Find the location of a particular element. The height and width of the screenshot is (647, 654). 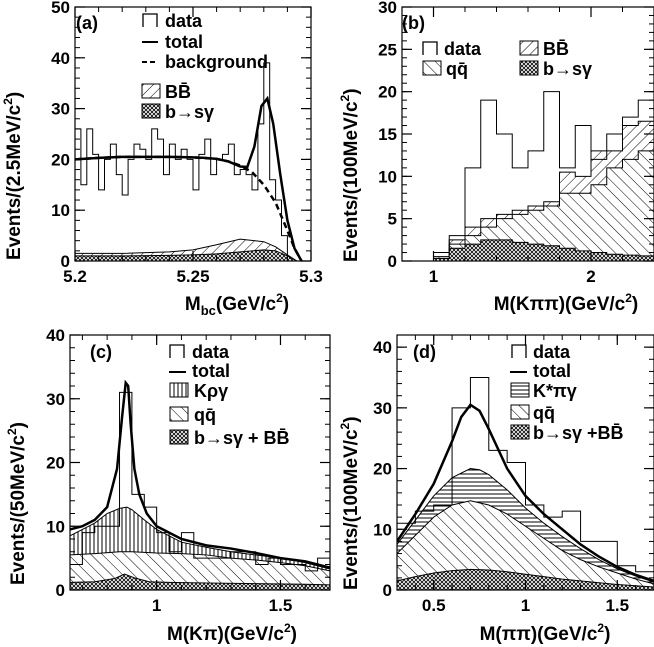

legend-c: data total Kργ qq̄ b→sγ + BB̄ is located at coordinates (229, 395).